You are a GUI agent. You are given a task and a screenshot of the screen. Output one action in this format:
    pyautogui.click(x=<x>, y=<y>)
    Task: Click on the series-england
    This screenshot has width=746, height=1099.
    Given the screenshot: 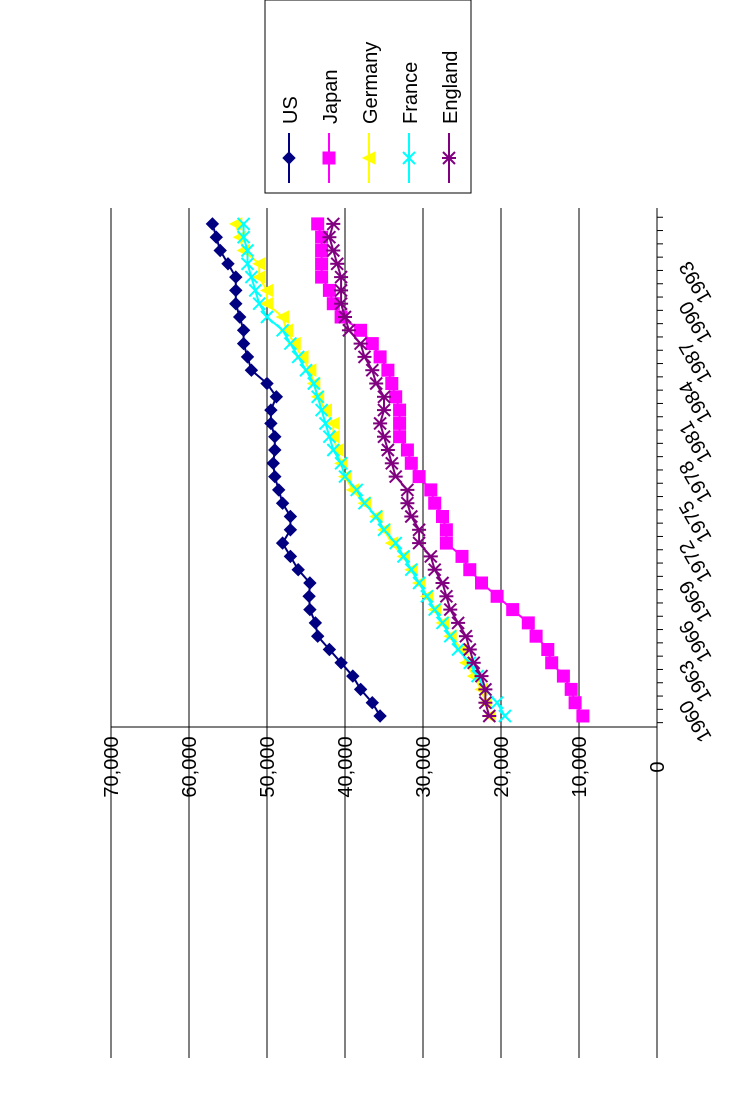 What is the action you would take?
    pyautogui.click(x=409, y=470)
    